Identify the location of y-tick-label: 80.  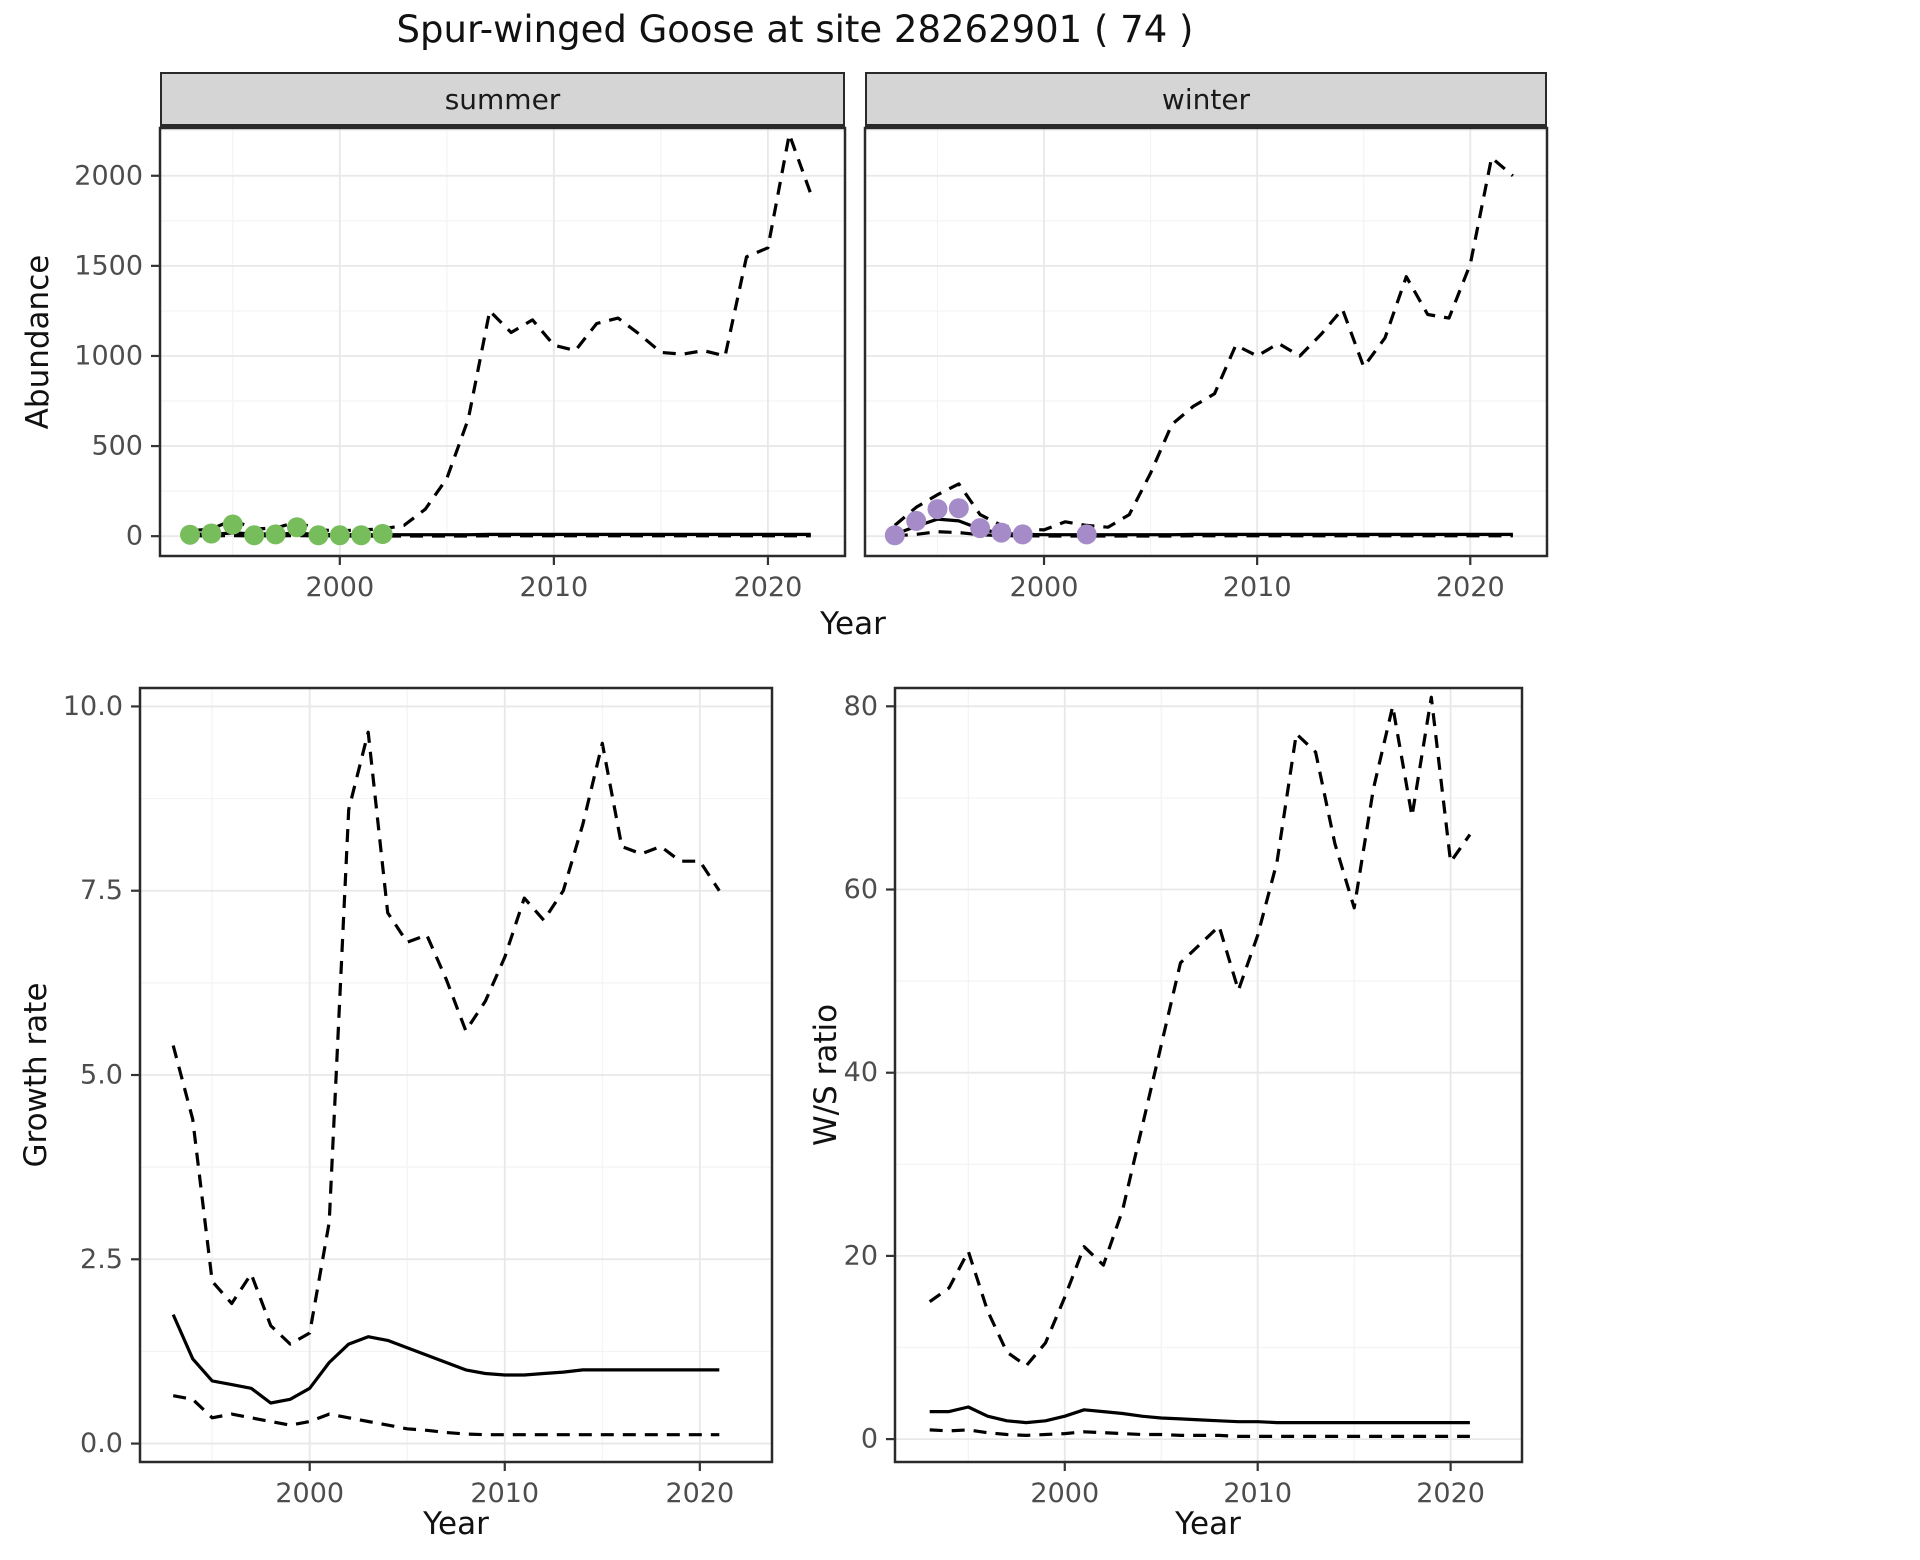
(861, 706).